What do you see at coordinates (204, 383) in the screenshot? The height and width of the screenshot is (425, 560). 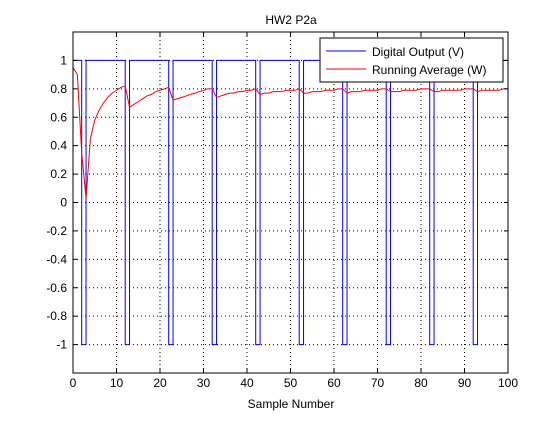 I see `x-tick-label: 30` at bounding box center [204, 383].